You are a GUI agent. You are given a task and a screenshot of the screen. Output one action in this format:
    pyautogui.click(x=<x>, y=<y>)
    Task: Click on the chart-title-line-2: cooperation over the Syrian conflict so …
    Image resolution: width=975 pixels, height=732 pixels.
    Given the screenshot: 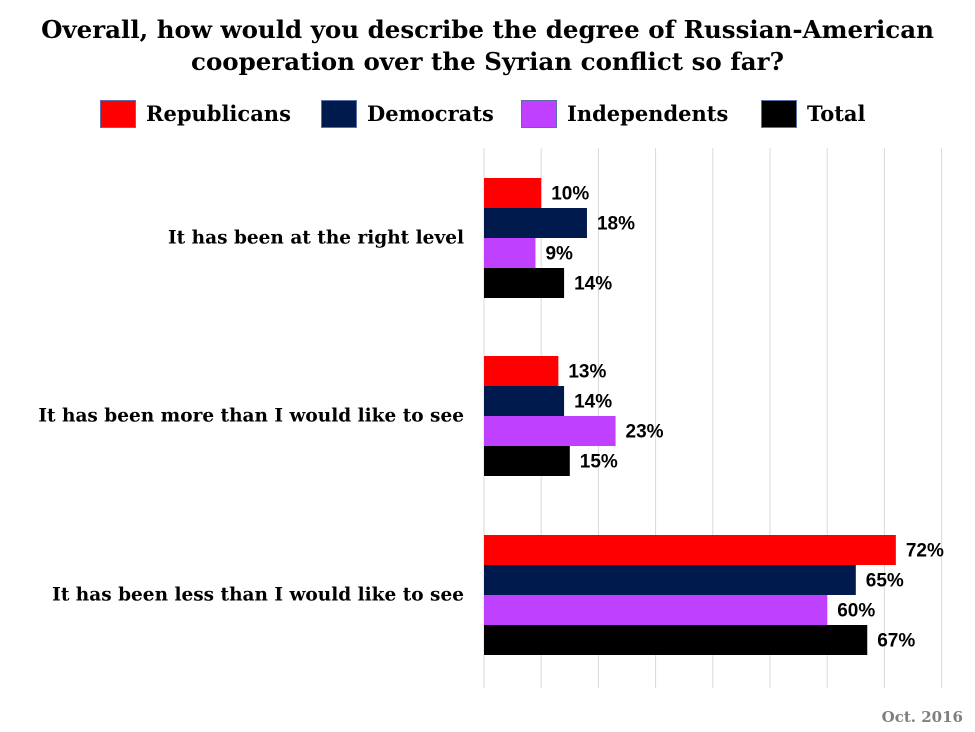 What is the action you would take?
    pyautogui.click(x=487, y=61)
    